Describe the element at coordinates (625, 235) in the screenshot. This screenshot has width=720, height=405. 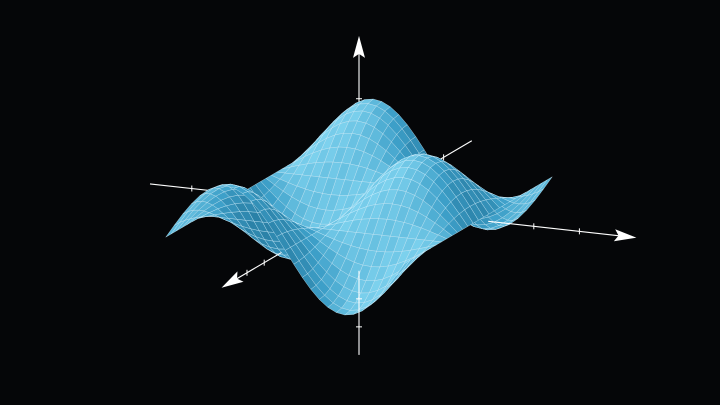
I see `x-axis-arrow` at that location.